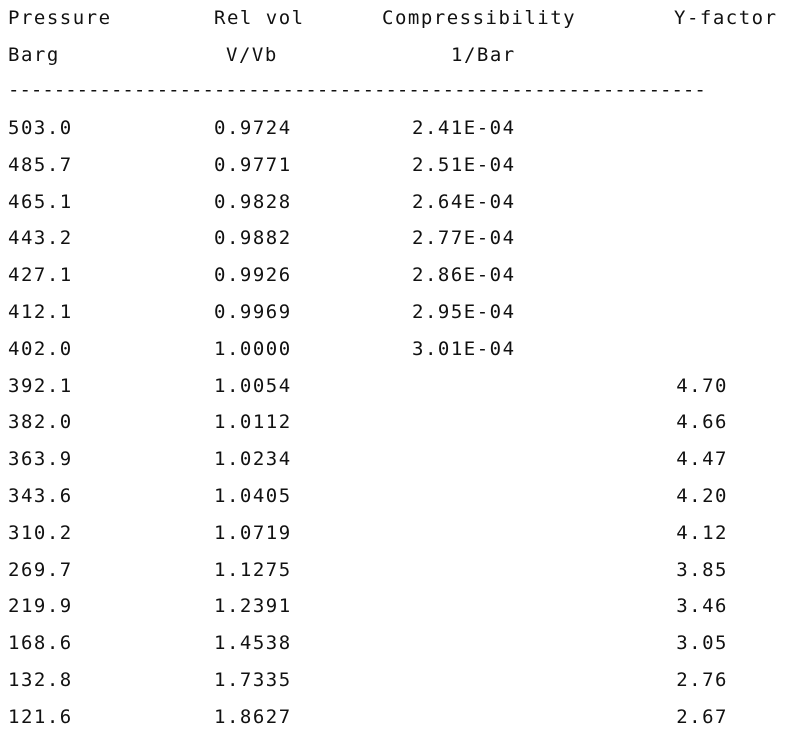 This screenshot has width=807, height=729. I want to click on table-row: 382.0 1.0112 4.66, so click(403, 422).